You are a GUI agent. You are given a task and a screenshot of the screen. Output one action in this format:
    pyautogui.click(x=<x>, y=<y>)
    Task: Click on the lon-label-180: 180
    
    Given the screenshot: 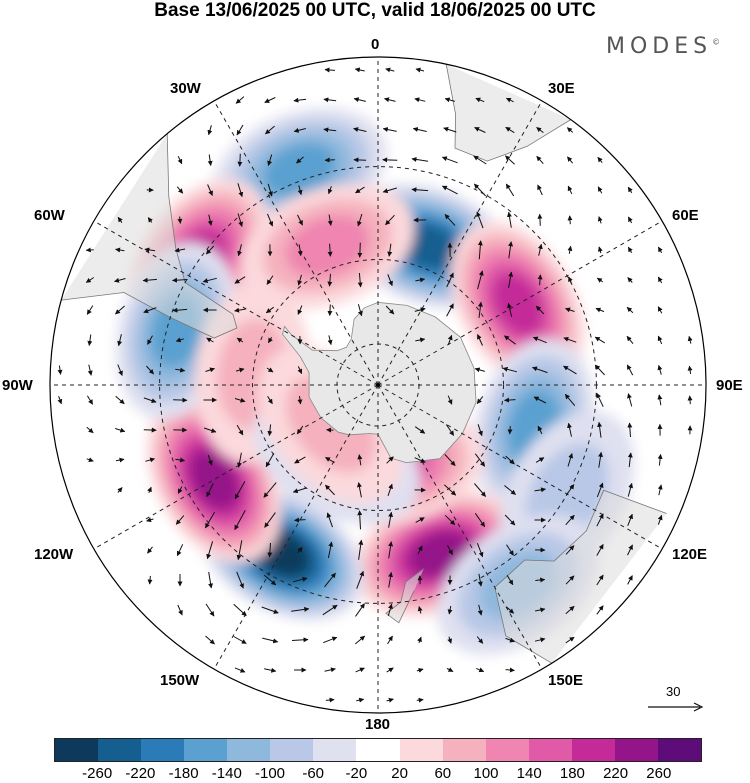 What is the action you would take?
    pyautogui.click(x=378, y=724)
    